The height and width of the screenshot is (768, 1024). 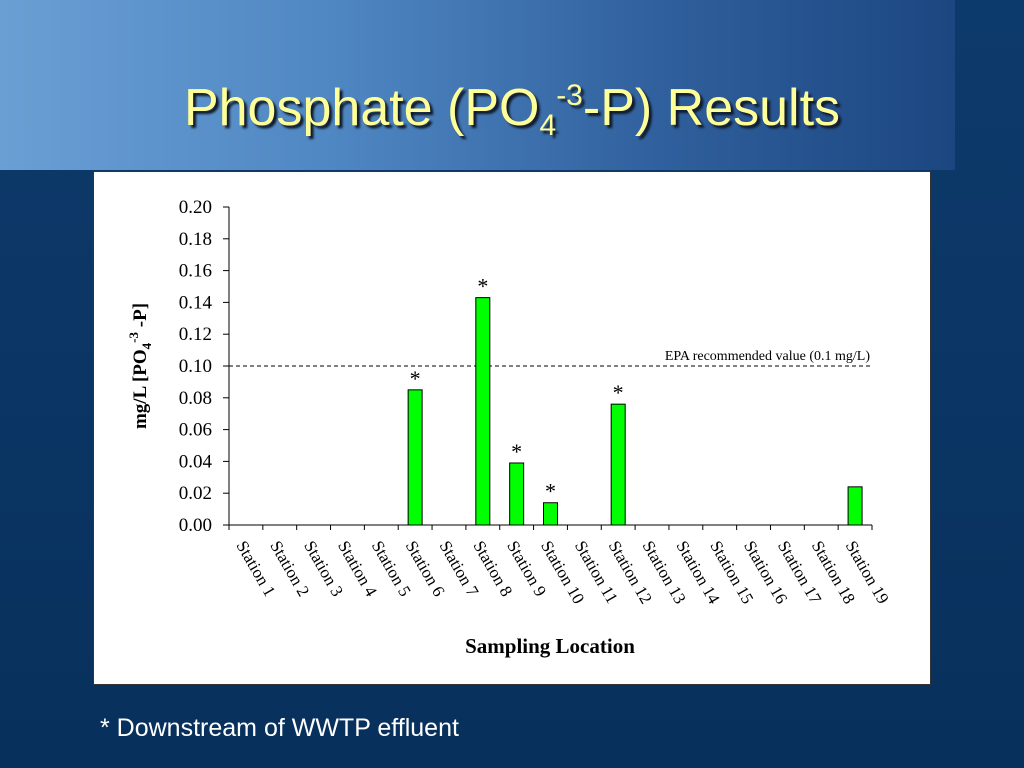 What do you see at coordinates (140, 366) in the screenshot?
I see `y-axis-title: mg/L [PO4-3 -P]` at bounding box center [140, 366].